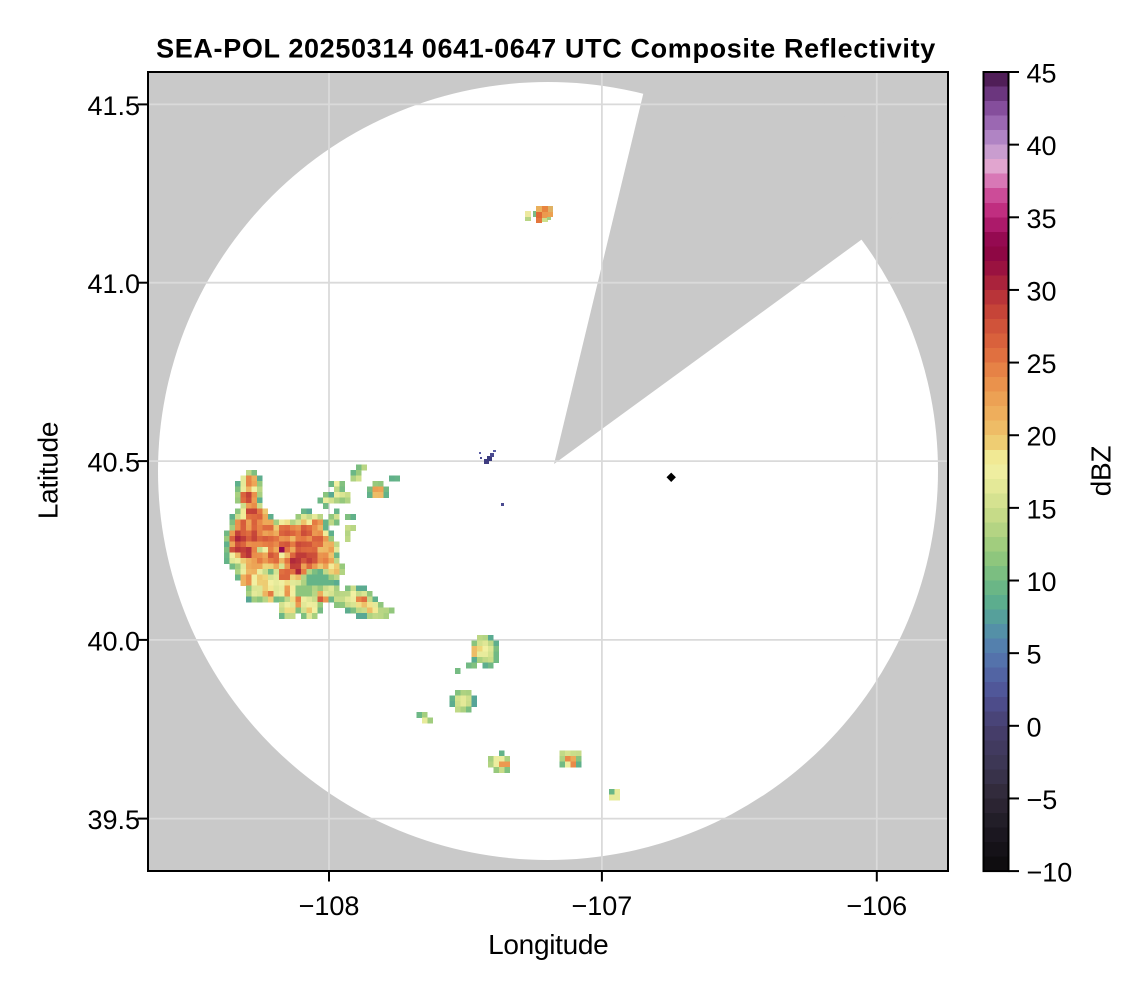 The width and height of the screenshot is (1146, 990). I want to click on svg-text: 25, so click(1042, 364).